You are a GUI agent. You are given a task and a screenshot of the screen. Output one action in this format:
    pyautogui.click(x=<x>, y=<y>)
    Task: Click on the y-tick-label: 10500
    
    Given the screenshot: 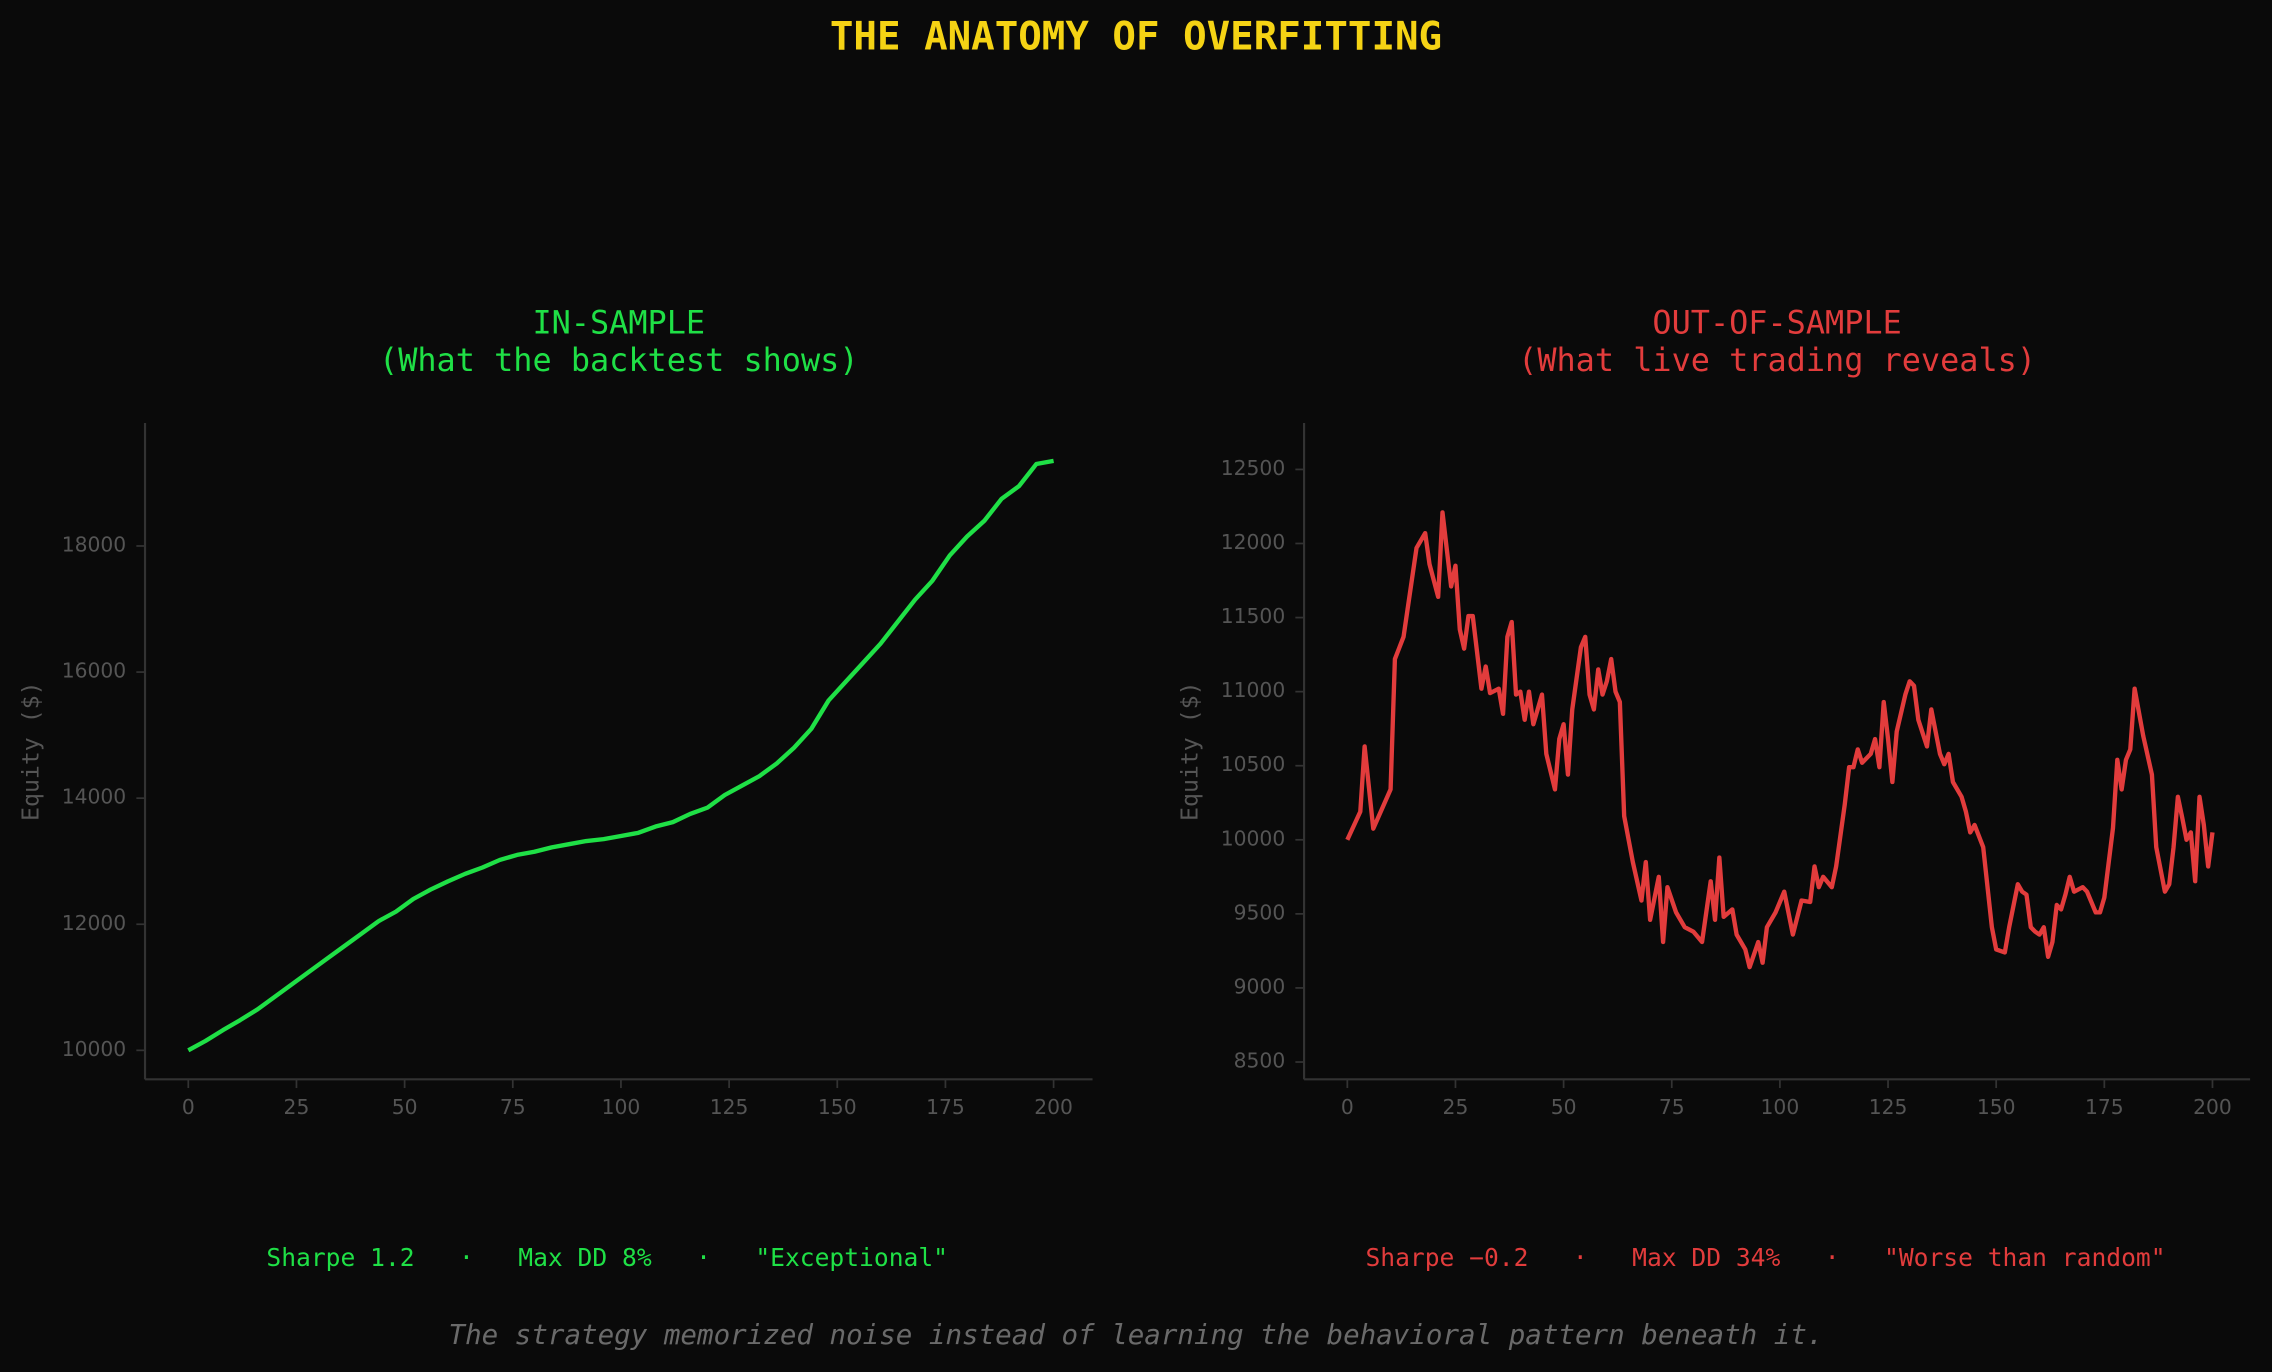 What is the action you would take?
    pyautogui.click(x=1253, y=764)
    